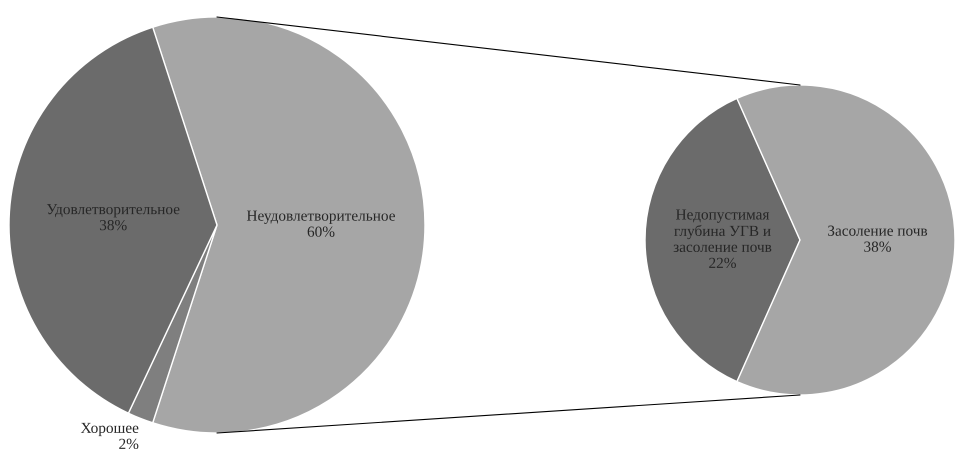  I want to click on slice-label: Хорошее, so click(109, 429).